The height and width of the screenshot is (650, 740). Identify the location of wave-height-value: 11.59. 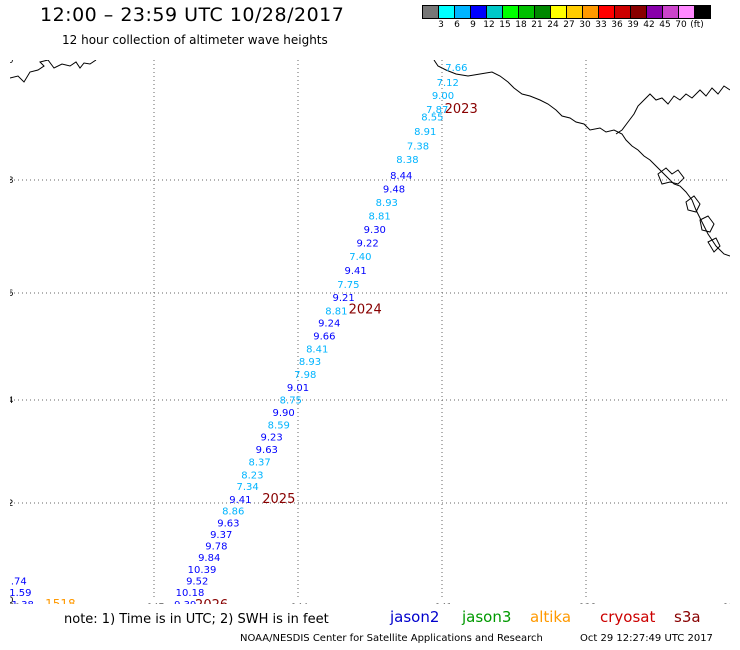
(21, 593).